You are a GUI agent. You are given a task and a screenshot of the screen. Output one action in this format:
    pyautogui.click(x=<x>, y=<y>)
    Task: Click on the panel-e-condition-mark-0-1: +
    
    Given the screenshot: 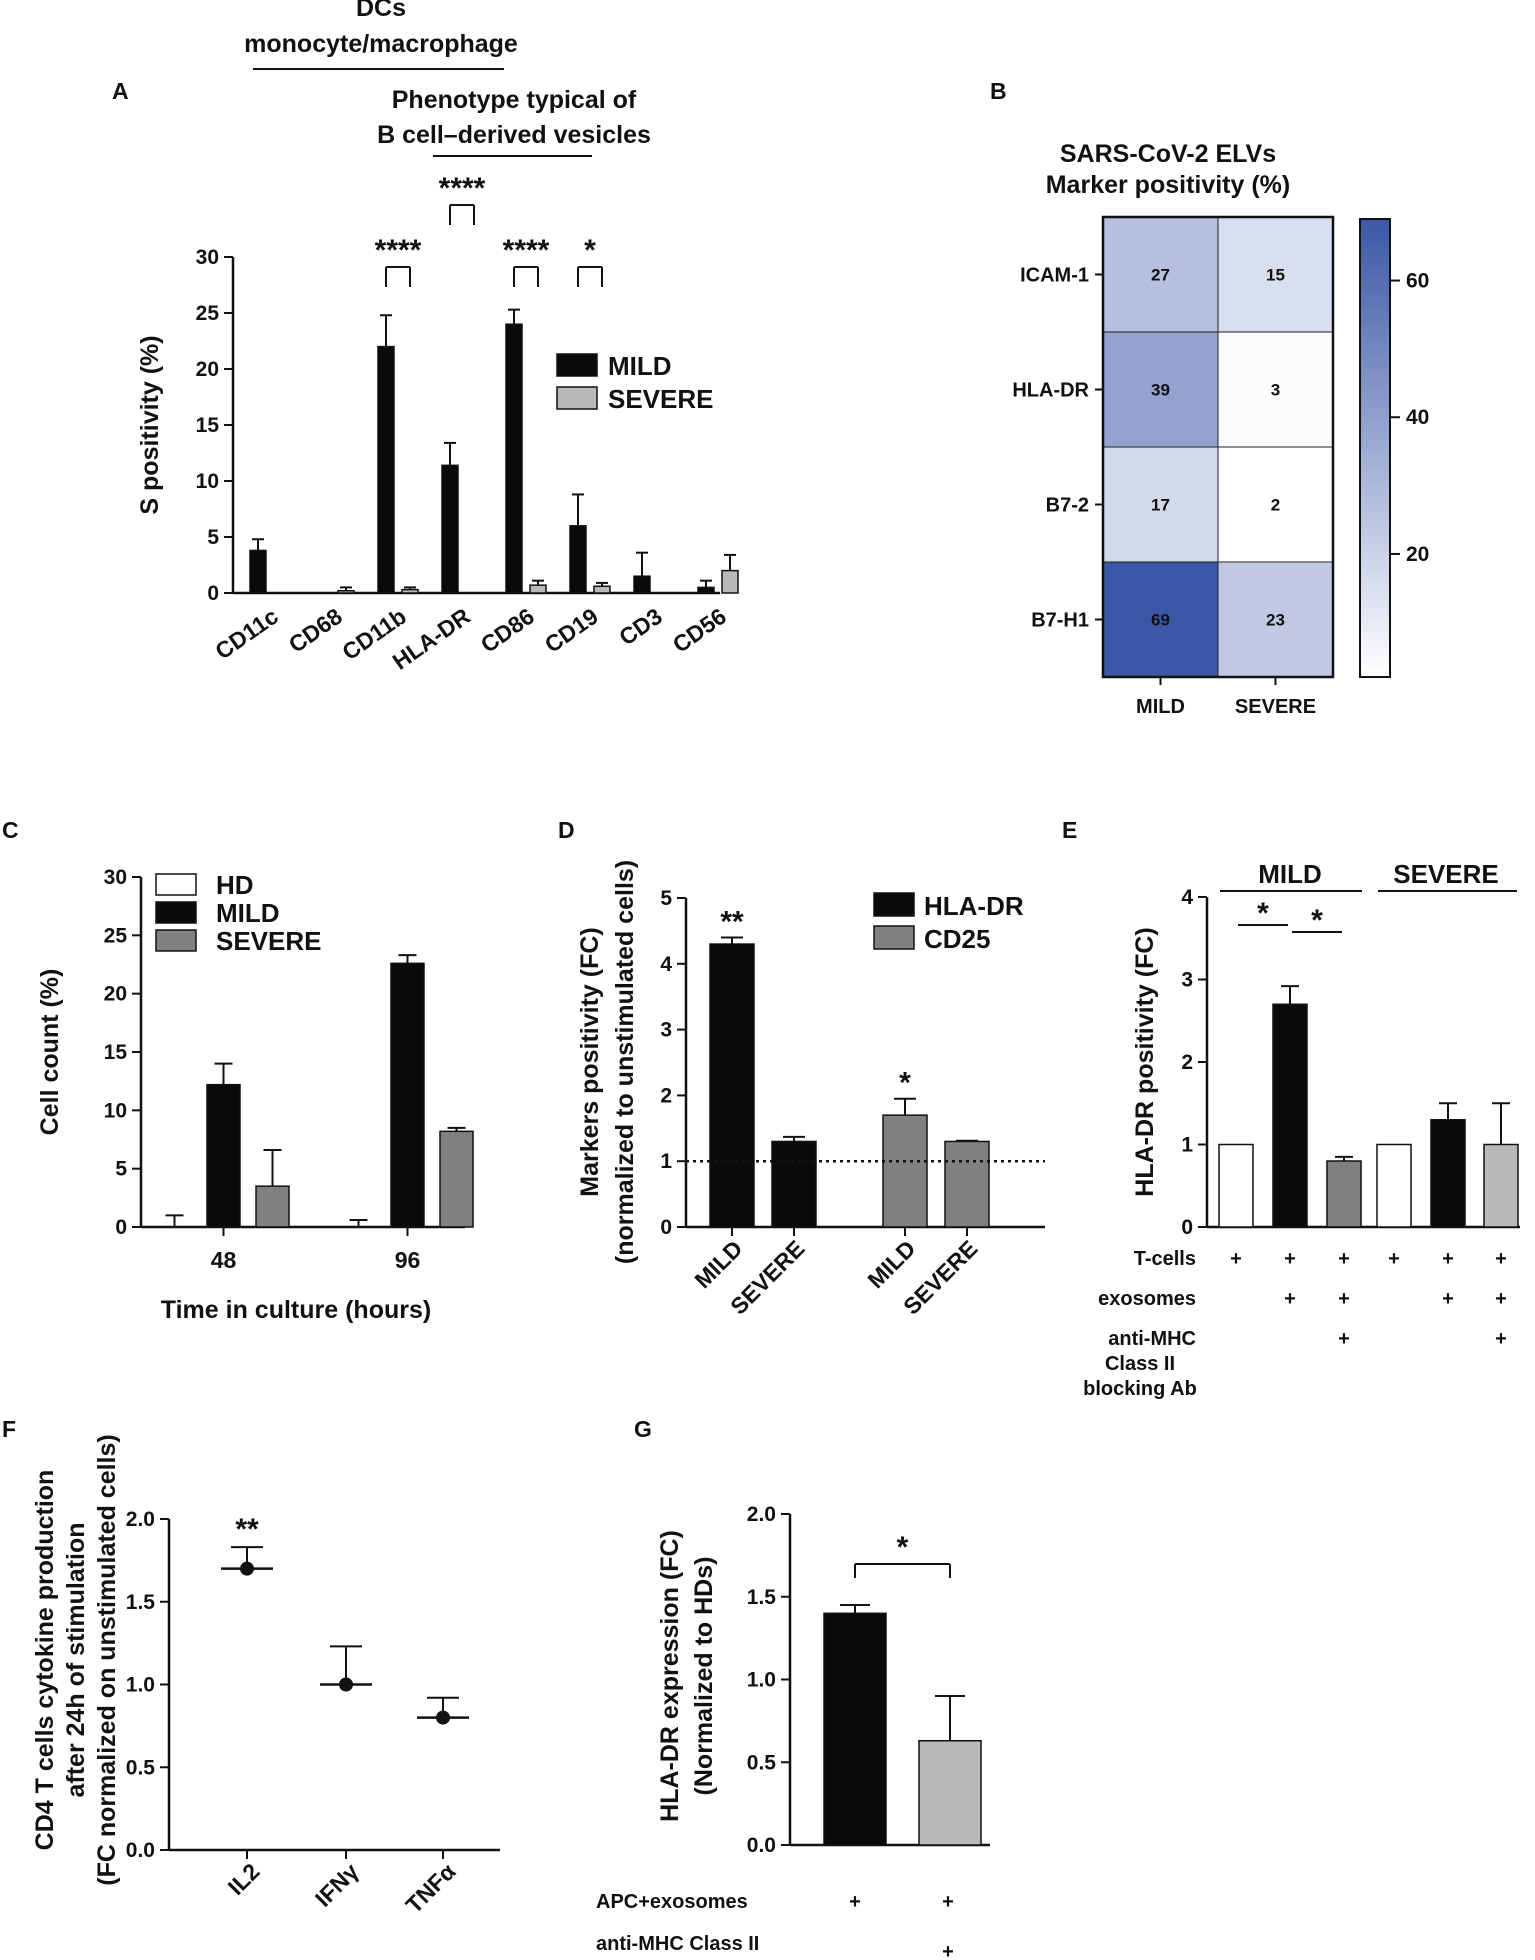 What is the action you would take?
    pyautogui.click(x=1290, y=1259)
    